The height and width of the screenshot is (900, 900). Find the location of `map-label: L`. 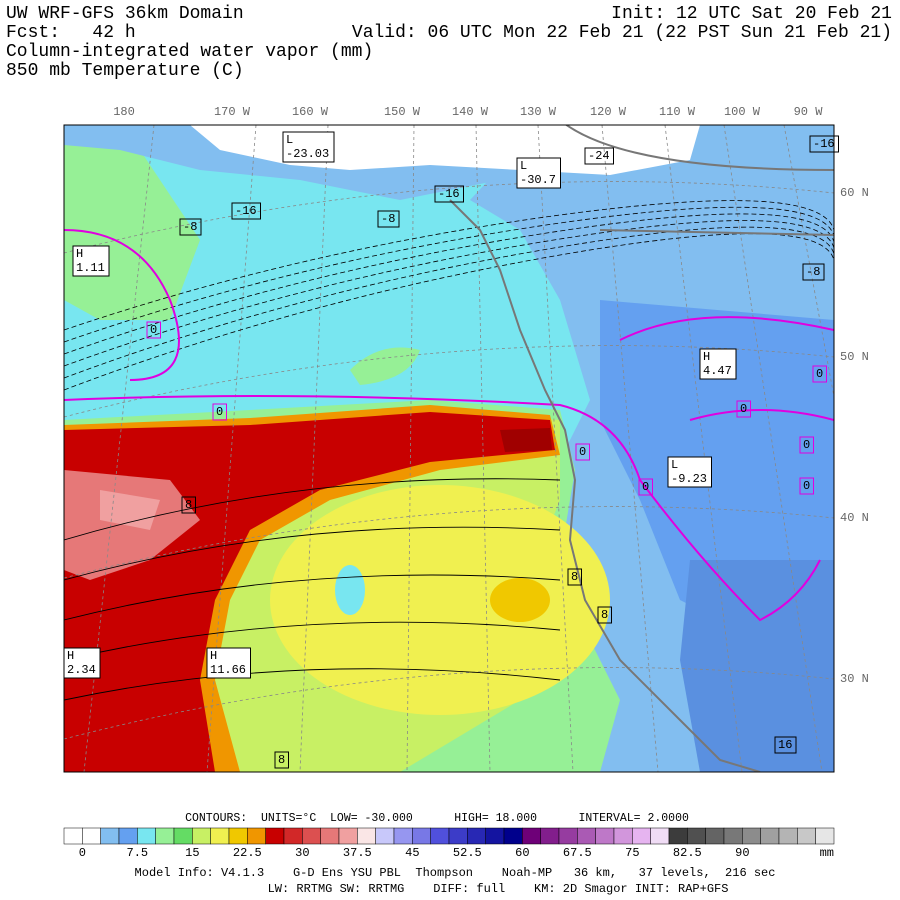

map-label: L is located at coordinates (289, 140).